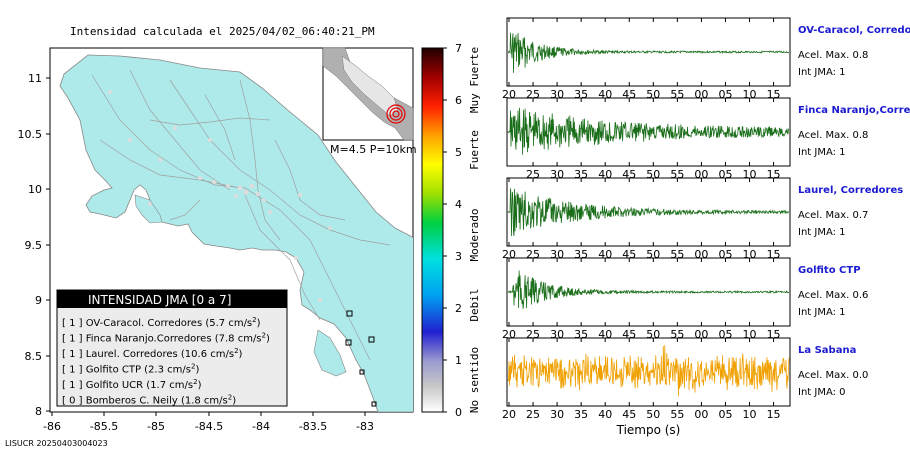  Describe the element at coordinates (854, 30) in the screenshot. I see `station-title: OV-Caracol, Corredores` at that location.